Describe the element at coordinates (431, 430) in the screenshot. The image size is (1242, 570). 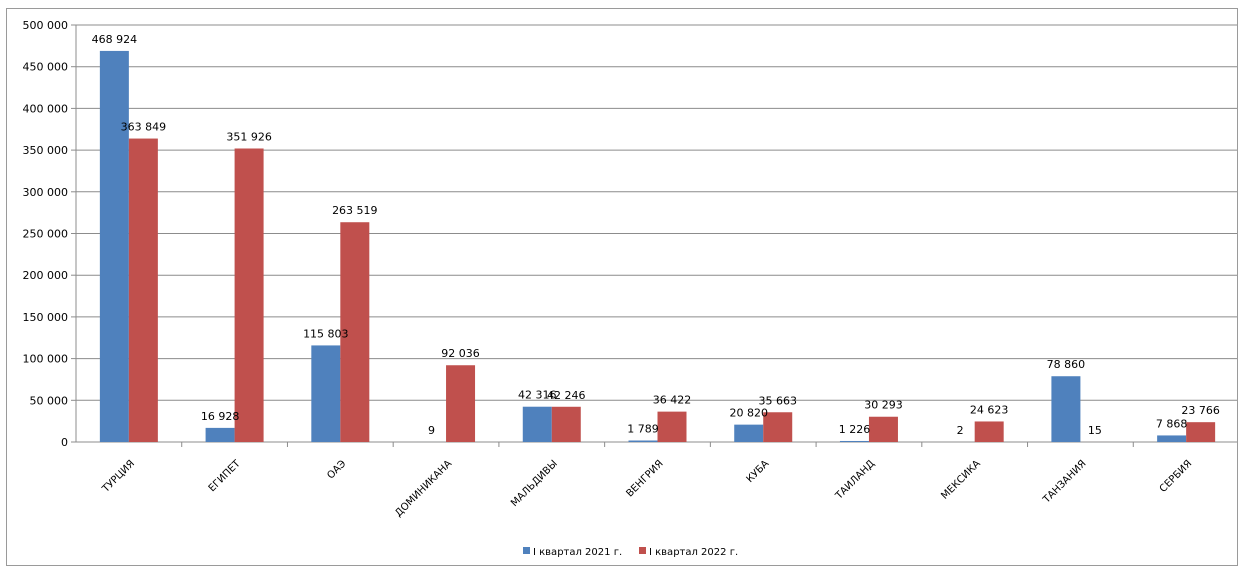
I see `data-label: 9` at that location.